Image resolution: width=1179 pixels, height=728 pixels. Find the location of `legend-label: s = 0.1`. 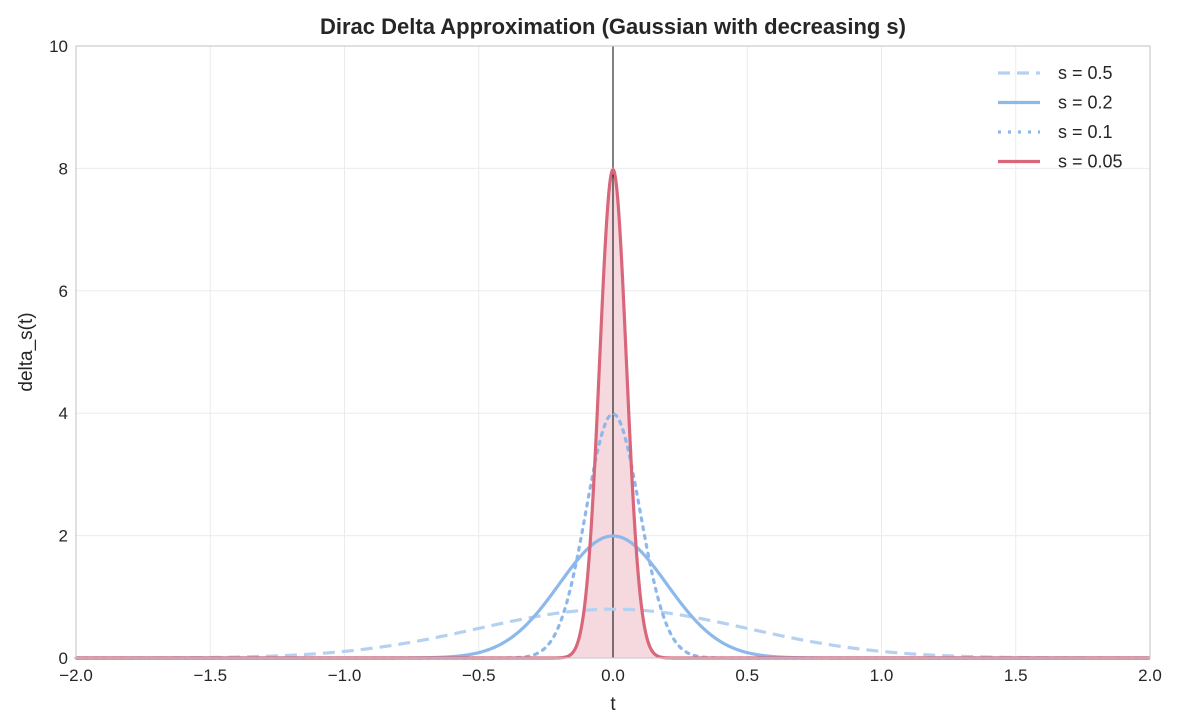

legend-label: s = 0.1 is located at coordinates (1085, 132).